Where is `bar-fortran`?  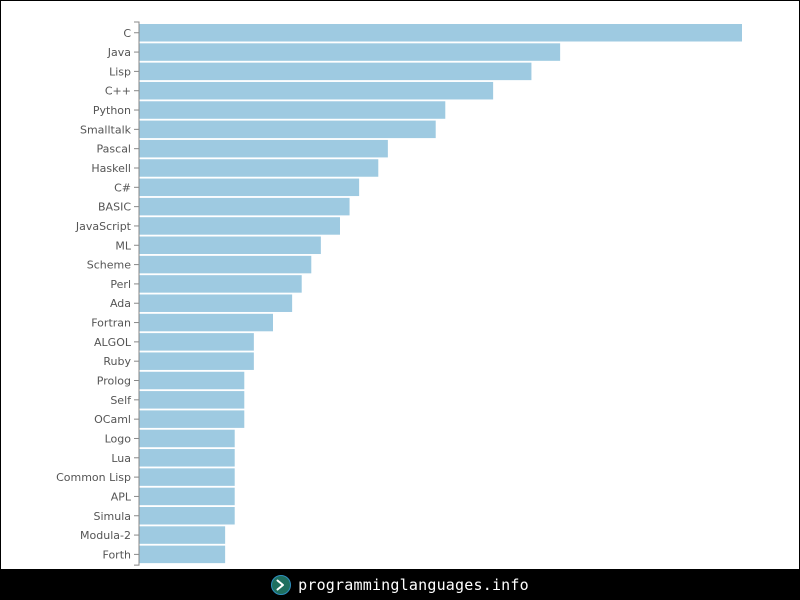
bar-fortran is located at coordinates (206, 322).